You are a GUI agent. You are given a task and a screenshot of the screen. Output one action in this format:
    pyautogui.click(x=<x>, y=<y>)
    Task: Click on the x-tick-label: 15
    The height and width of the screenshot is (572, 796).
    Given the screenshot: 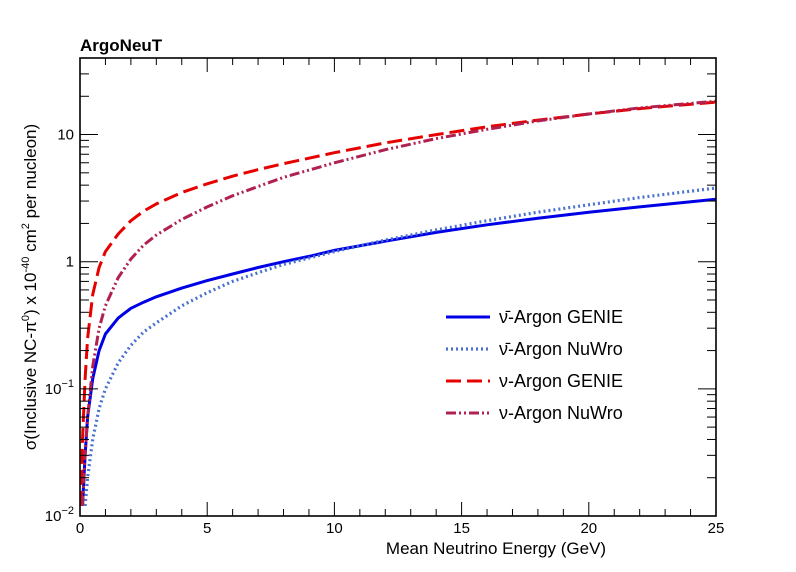 What is the action you would take?
    pyautogui.click(x=461, y=528)
    